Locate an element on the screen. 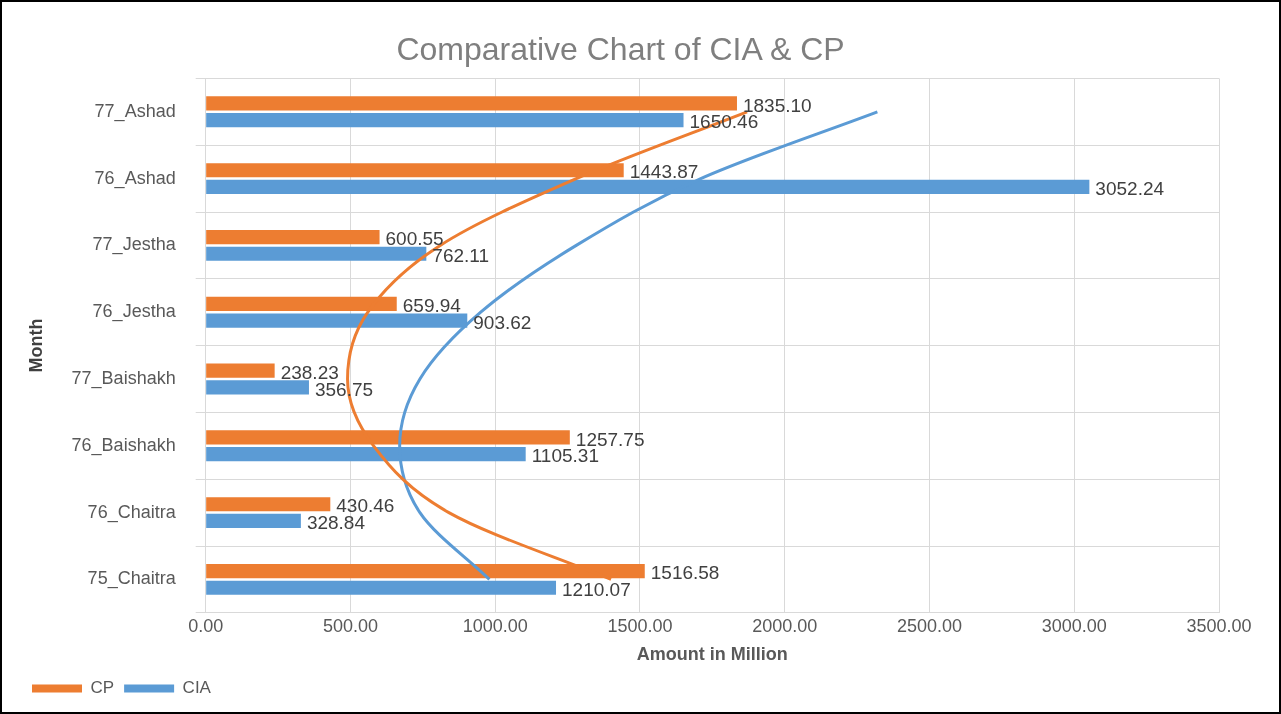 The height and width of the screenshot is (714, 1281). chart-title: Comparative Chart of CIA & CP is located at coordinates (620, 49).